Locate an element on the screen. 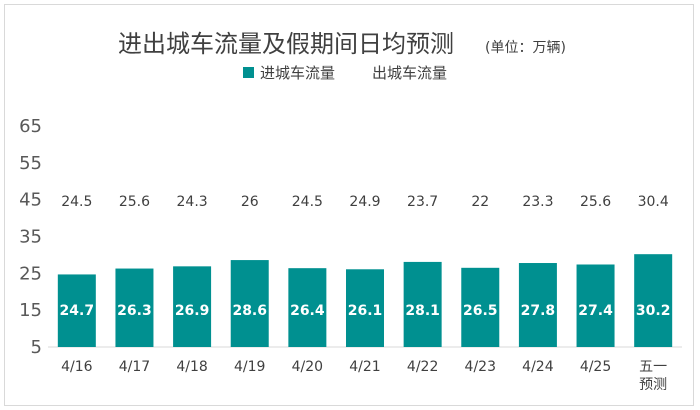  category-label: 4/17 is located at coordinates (134, 367).